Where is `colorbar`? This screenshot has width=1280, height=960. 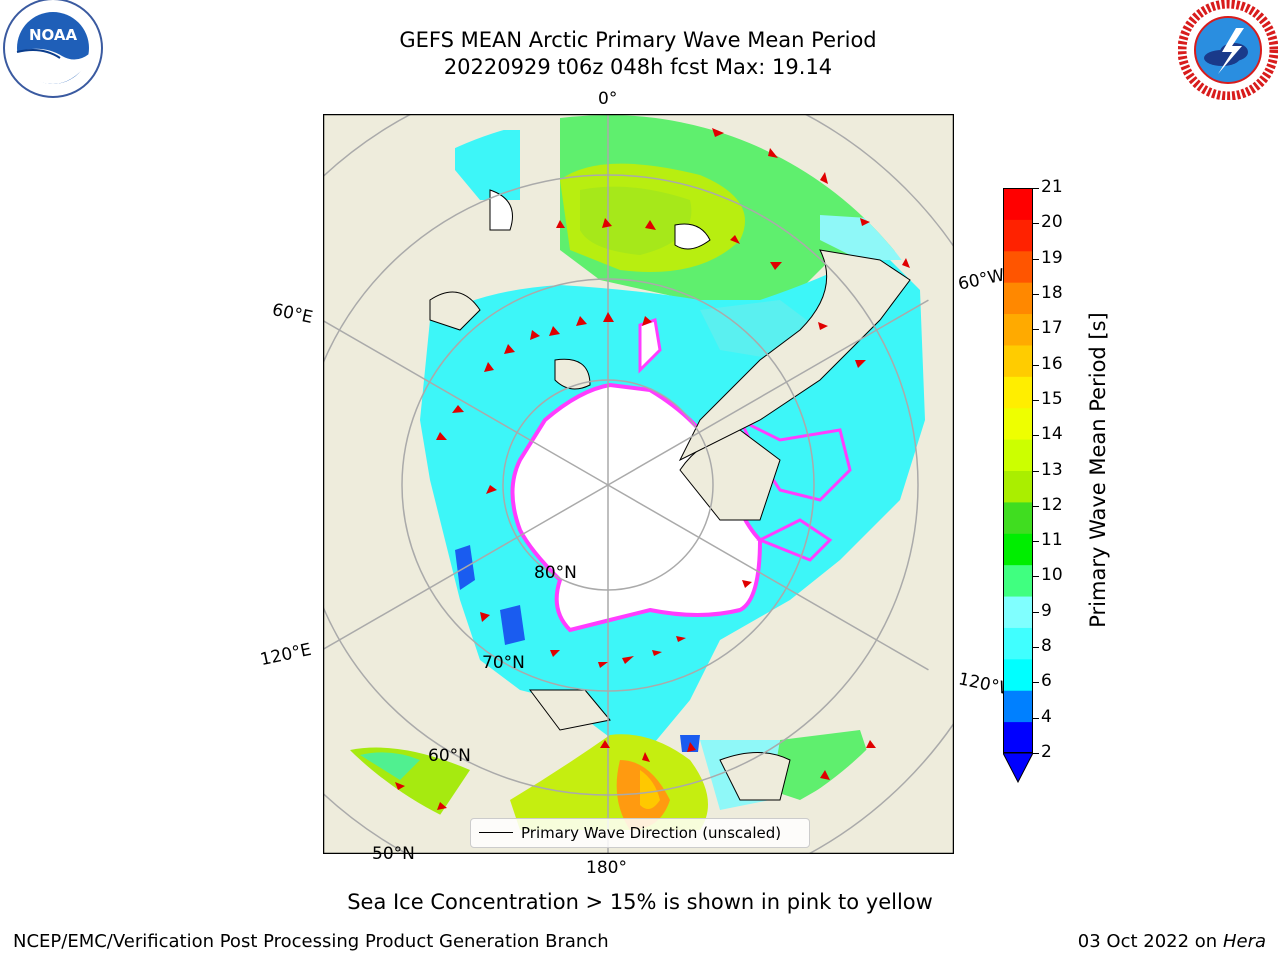 colorbar is located at coordinates (1018, 486).